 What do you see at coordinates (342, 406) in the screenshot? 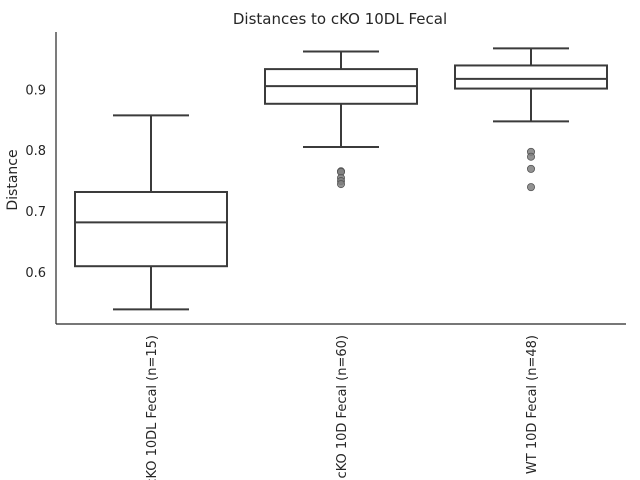
I see `x-tick-label: cKO 10D Fecal (n=60)` at bounding box center [342, 406].